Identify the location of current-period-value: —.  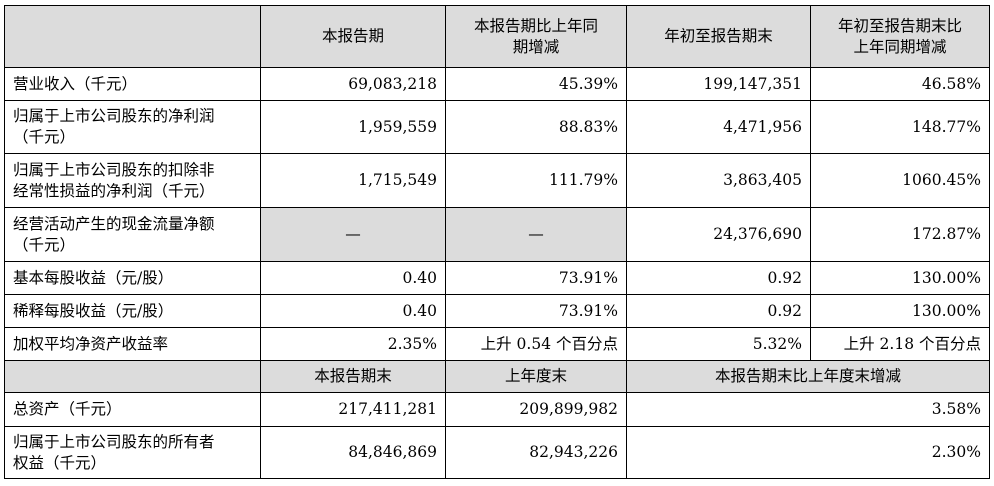
(353, 234).